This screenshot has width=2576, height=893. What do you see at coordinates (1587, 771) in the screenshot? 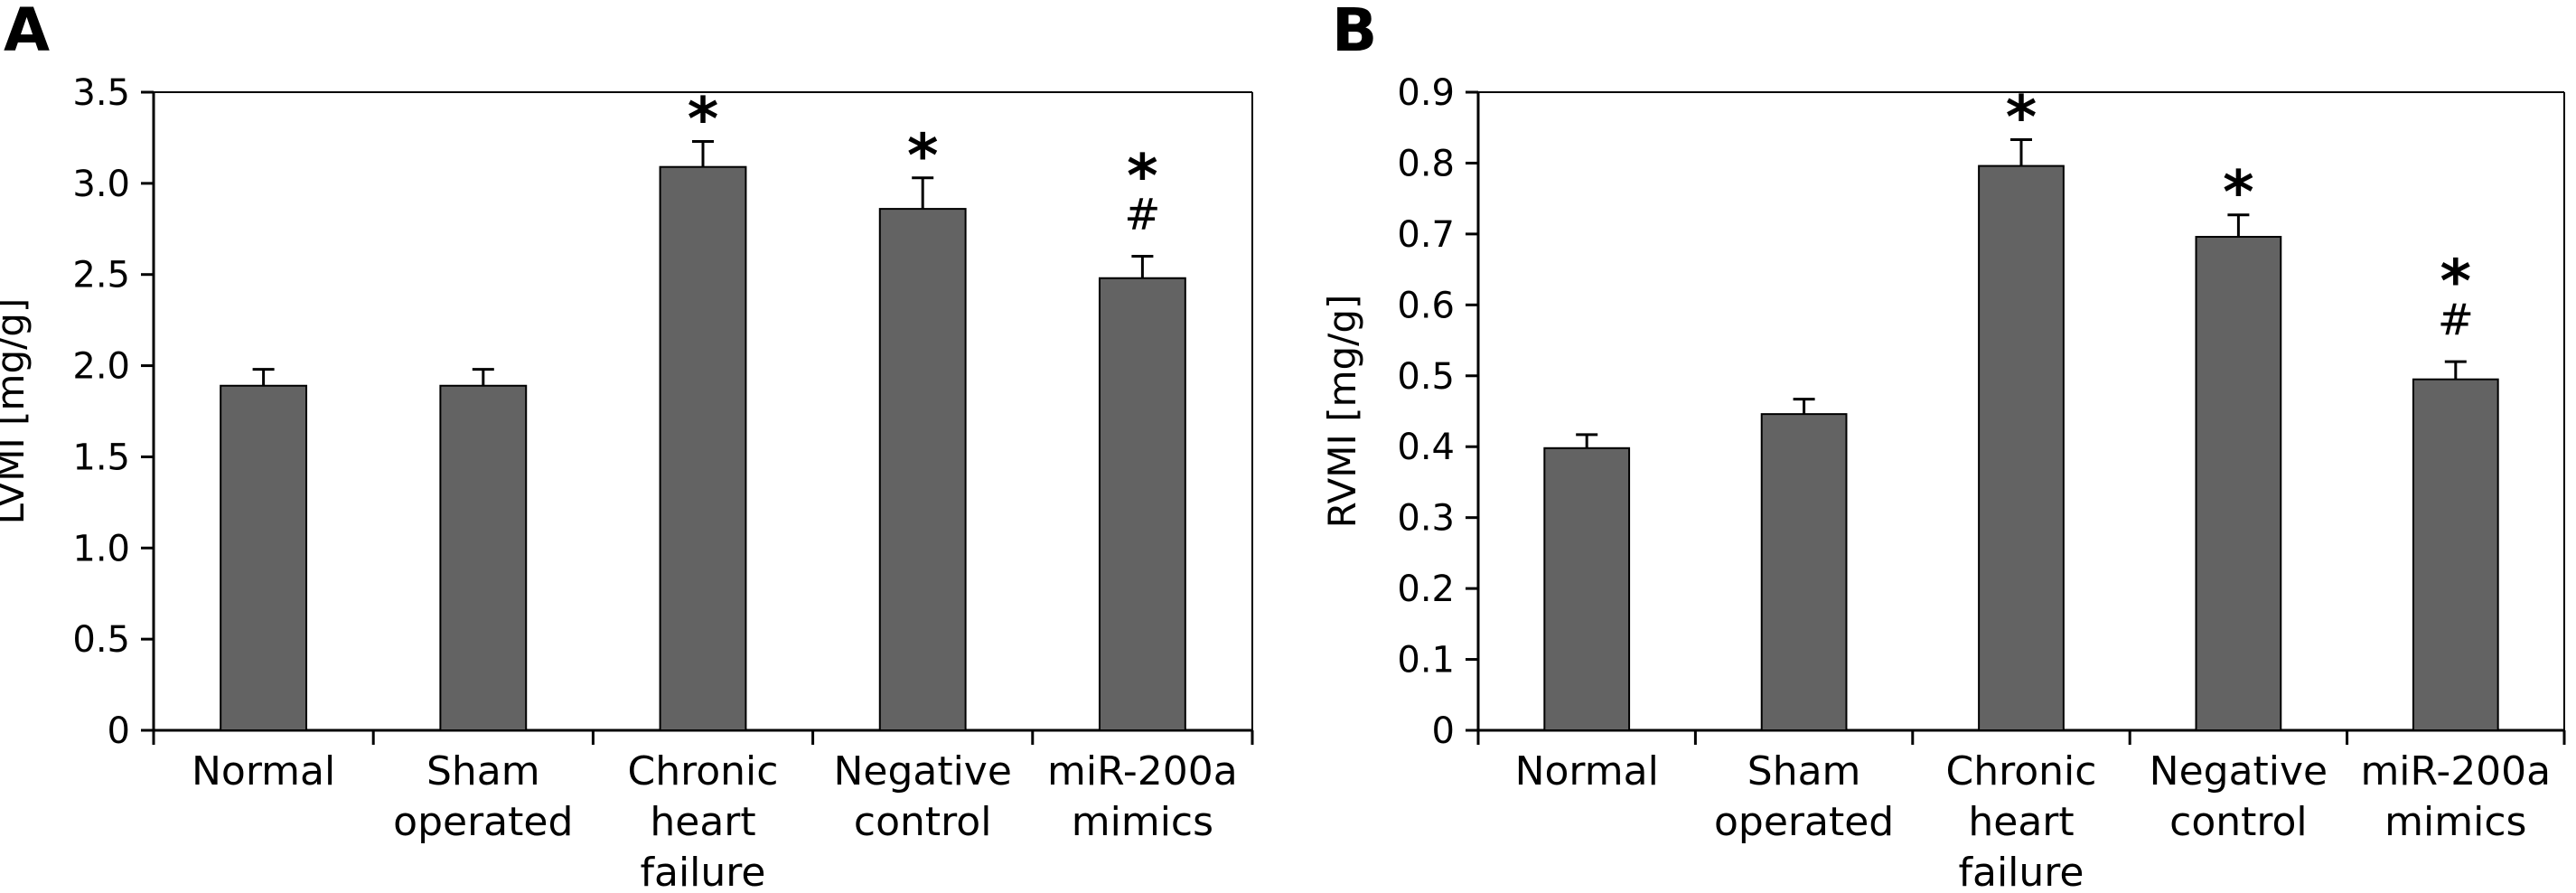
I see `panel-b-category-label: Normal` at bounding box center [1587, 771].